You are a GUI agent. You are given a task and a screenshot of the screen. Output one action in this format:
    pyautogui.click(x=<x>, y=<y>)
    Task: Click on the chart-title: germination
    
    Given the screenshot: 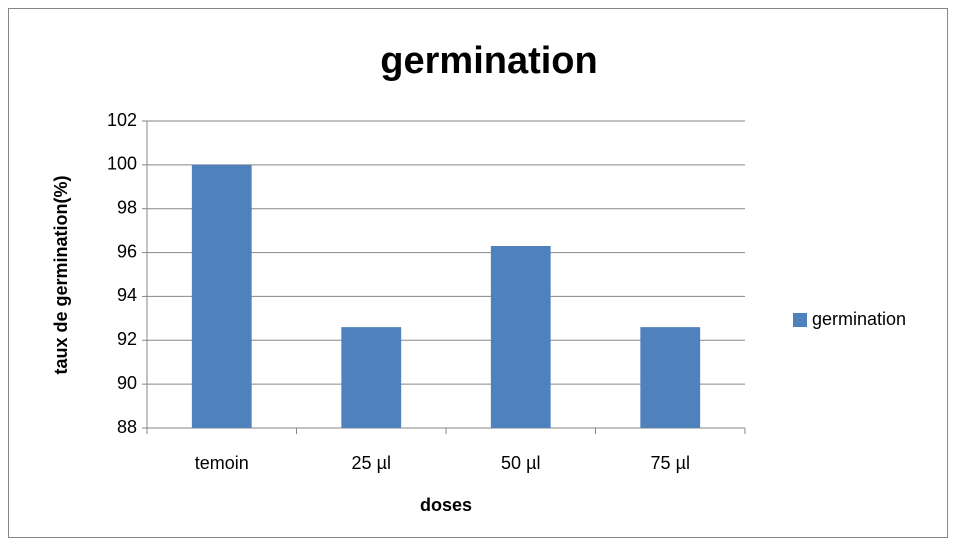 What is the action you would take?
    pyautogui.click(x=488, y=61)
    